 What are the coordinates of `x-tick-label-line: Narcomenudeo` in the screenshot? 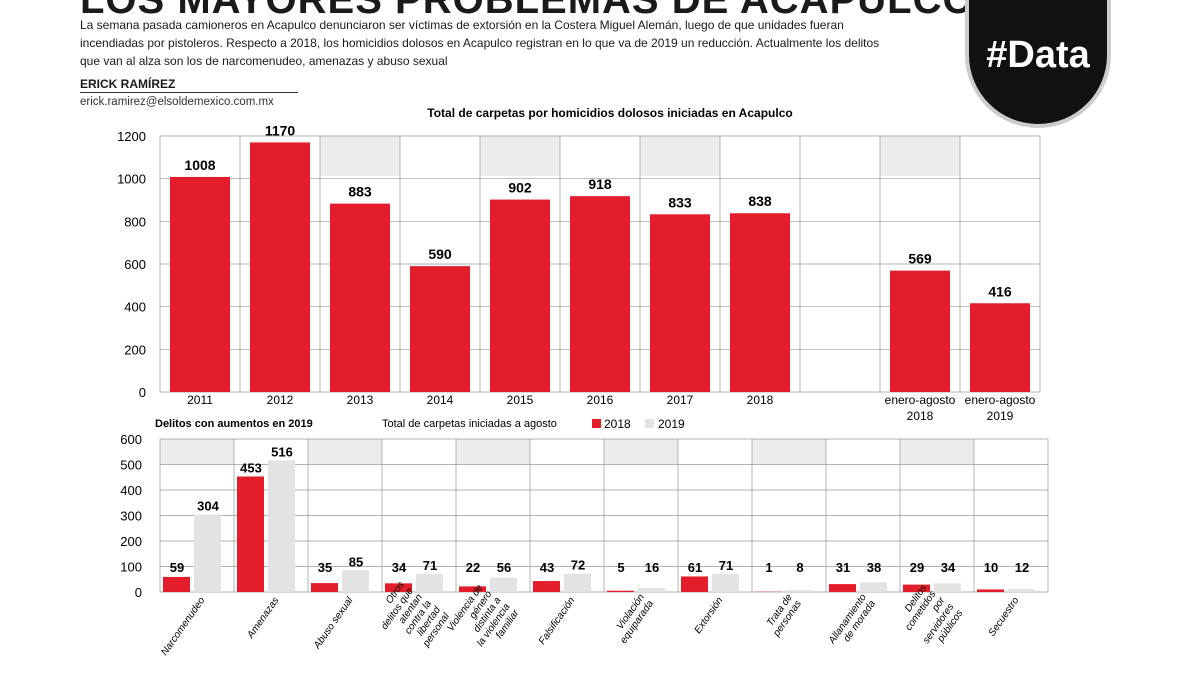 It's located at (183, 626).